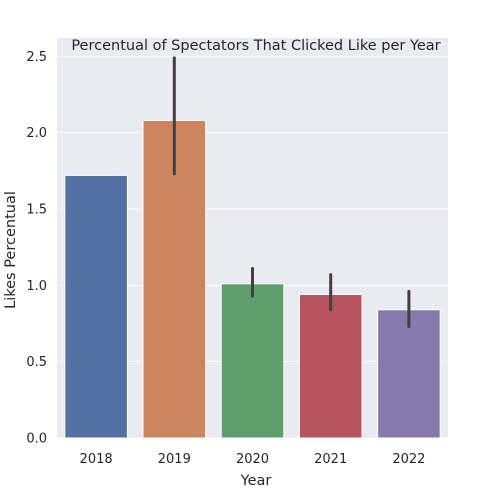 The image size is (500, 500). I want to click on bar-2022, so click(409, 374).